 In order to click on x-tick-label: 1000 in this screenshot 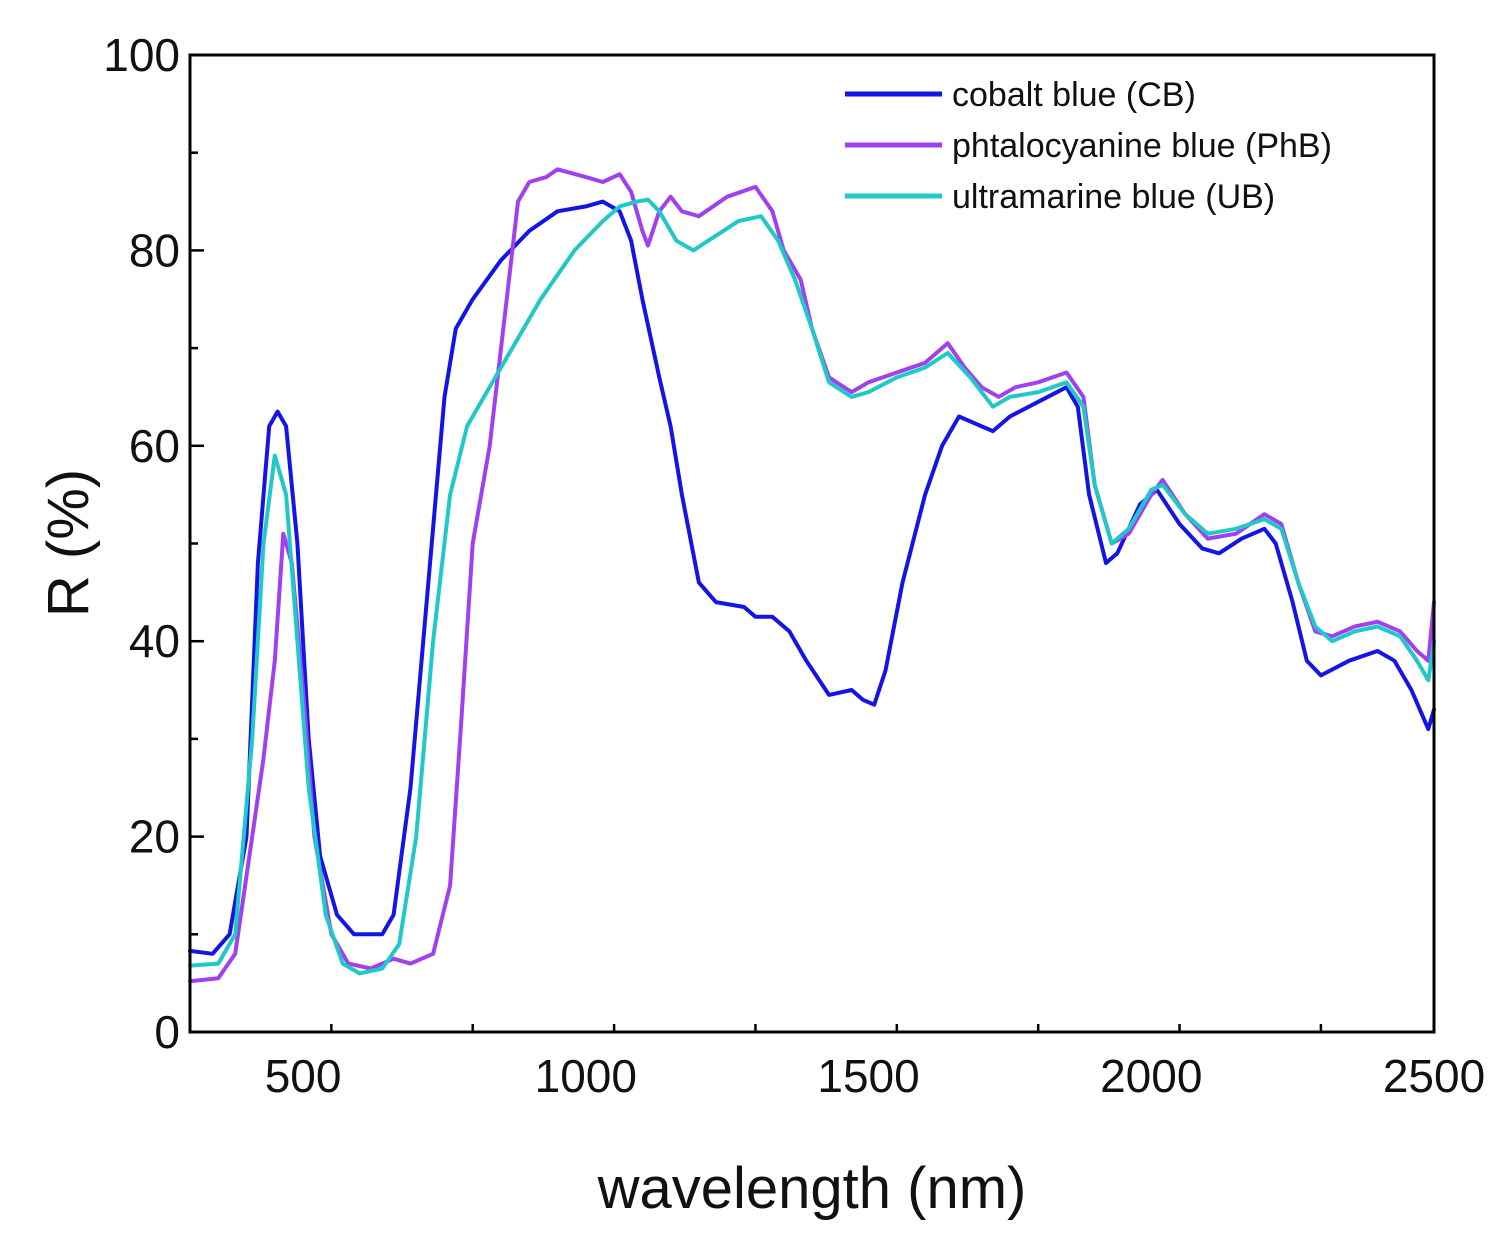, I will do `click(586, 1076)`.